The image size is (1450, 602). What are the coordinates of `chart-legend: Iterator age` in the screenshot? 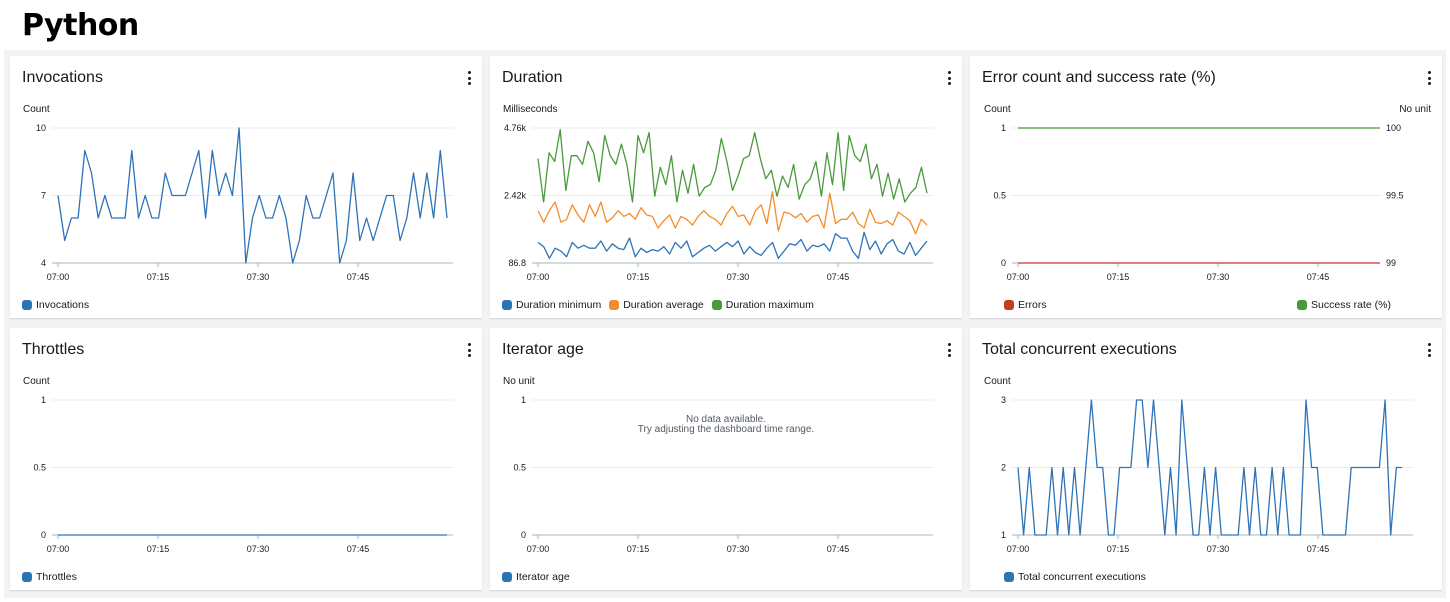 It's located at (536, 577).